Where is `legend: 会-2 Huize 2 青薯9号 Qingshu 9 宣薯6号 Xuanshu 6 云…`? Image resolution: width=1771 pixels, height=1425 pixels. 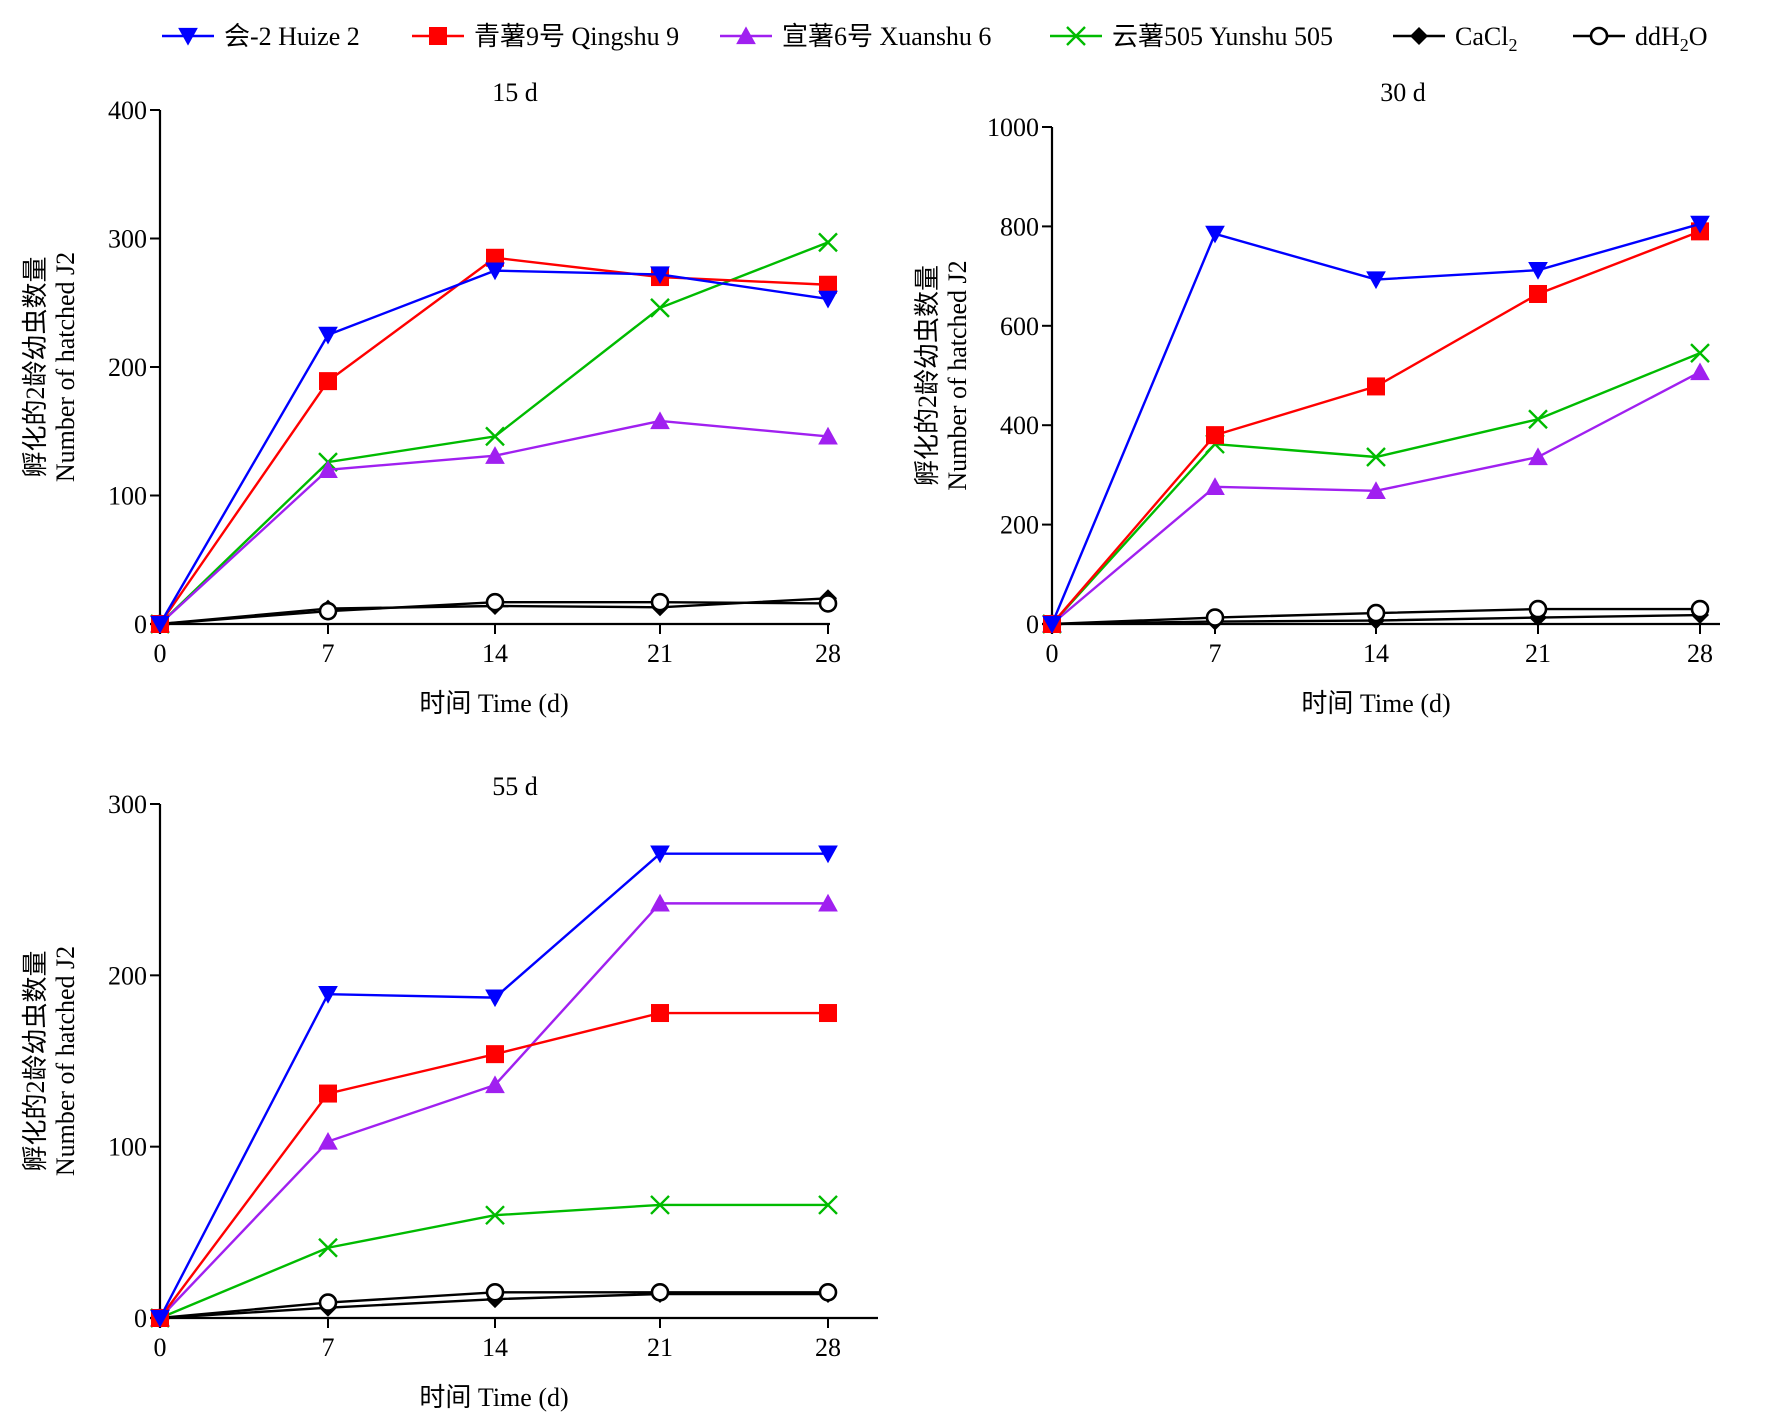
legend: 会-2 Huize 2 青薯9号 Qingshu 9 宣薯6号 Xuanshu 6 云… is located at coordinates (935, 38).